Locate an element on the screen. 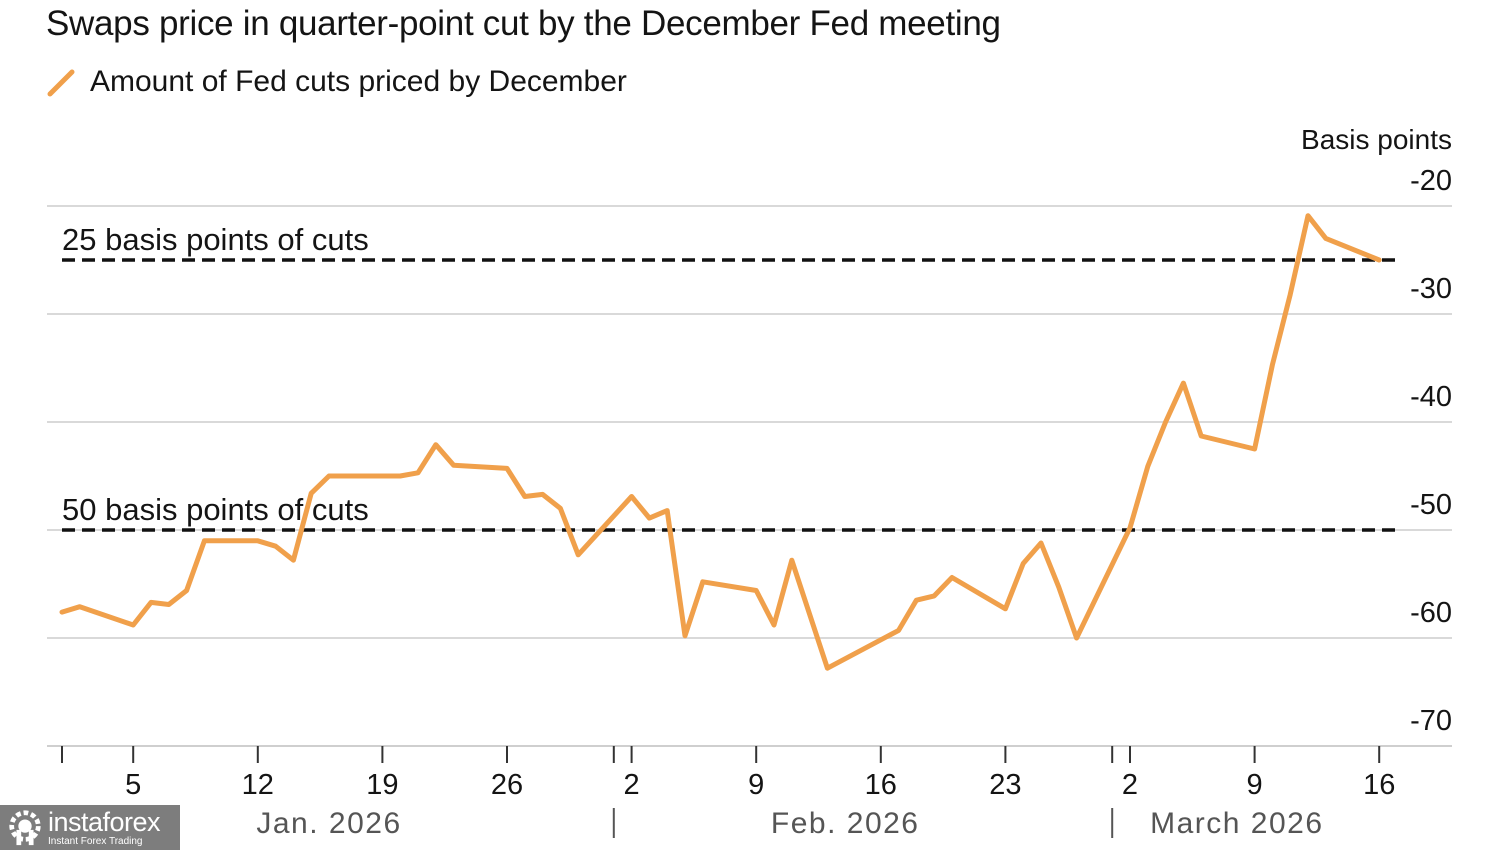 The width and height of the screenshot is (1500, 850). y-tick-label: -70 is located at coordinates (1431, 721).